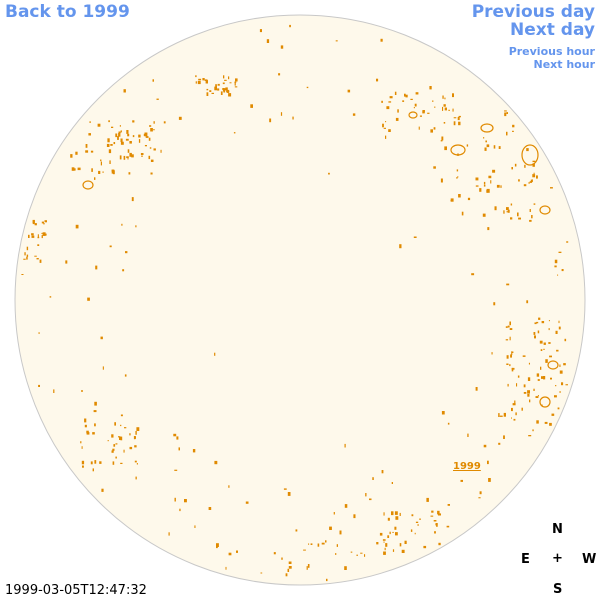 The height and width of the screenshot is (600, 600). Describe the element at coordinates (551, 51) in the screenshot. I see `previous-hour-link: Previous hour` at that location.